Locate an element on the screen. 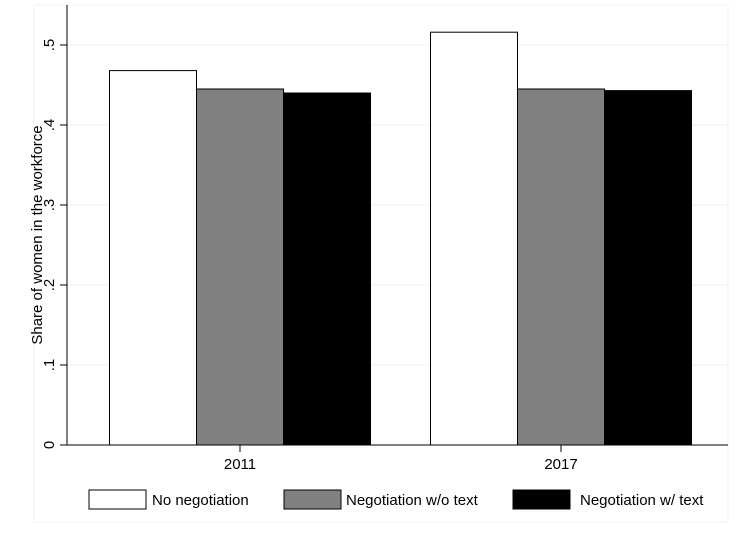  y-tick-label: .4 is located at coordinates (49, 125).